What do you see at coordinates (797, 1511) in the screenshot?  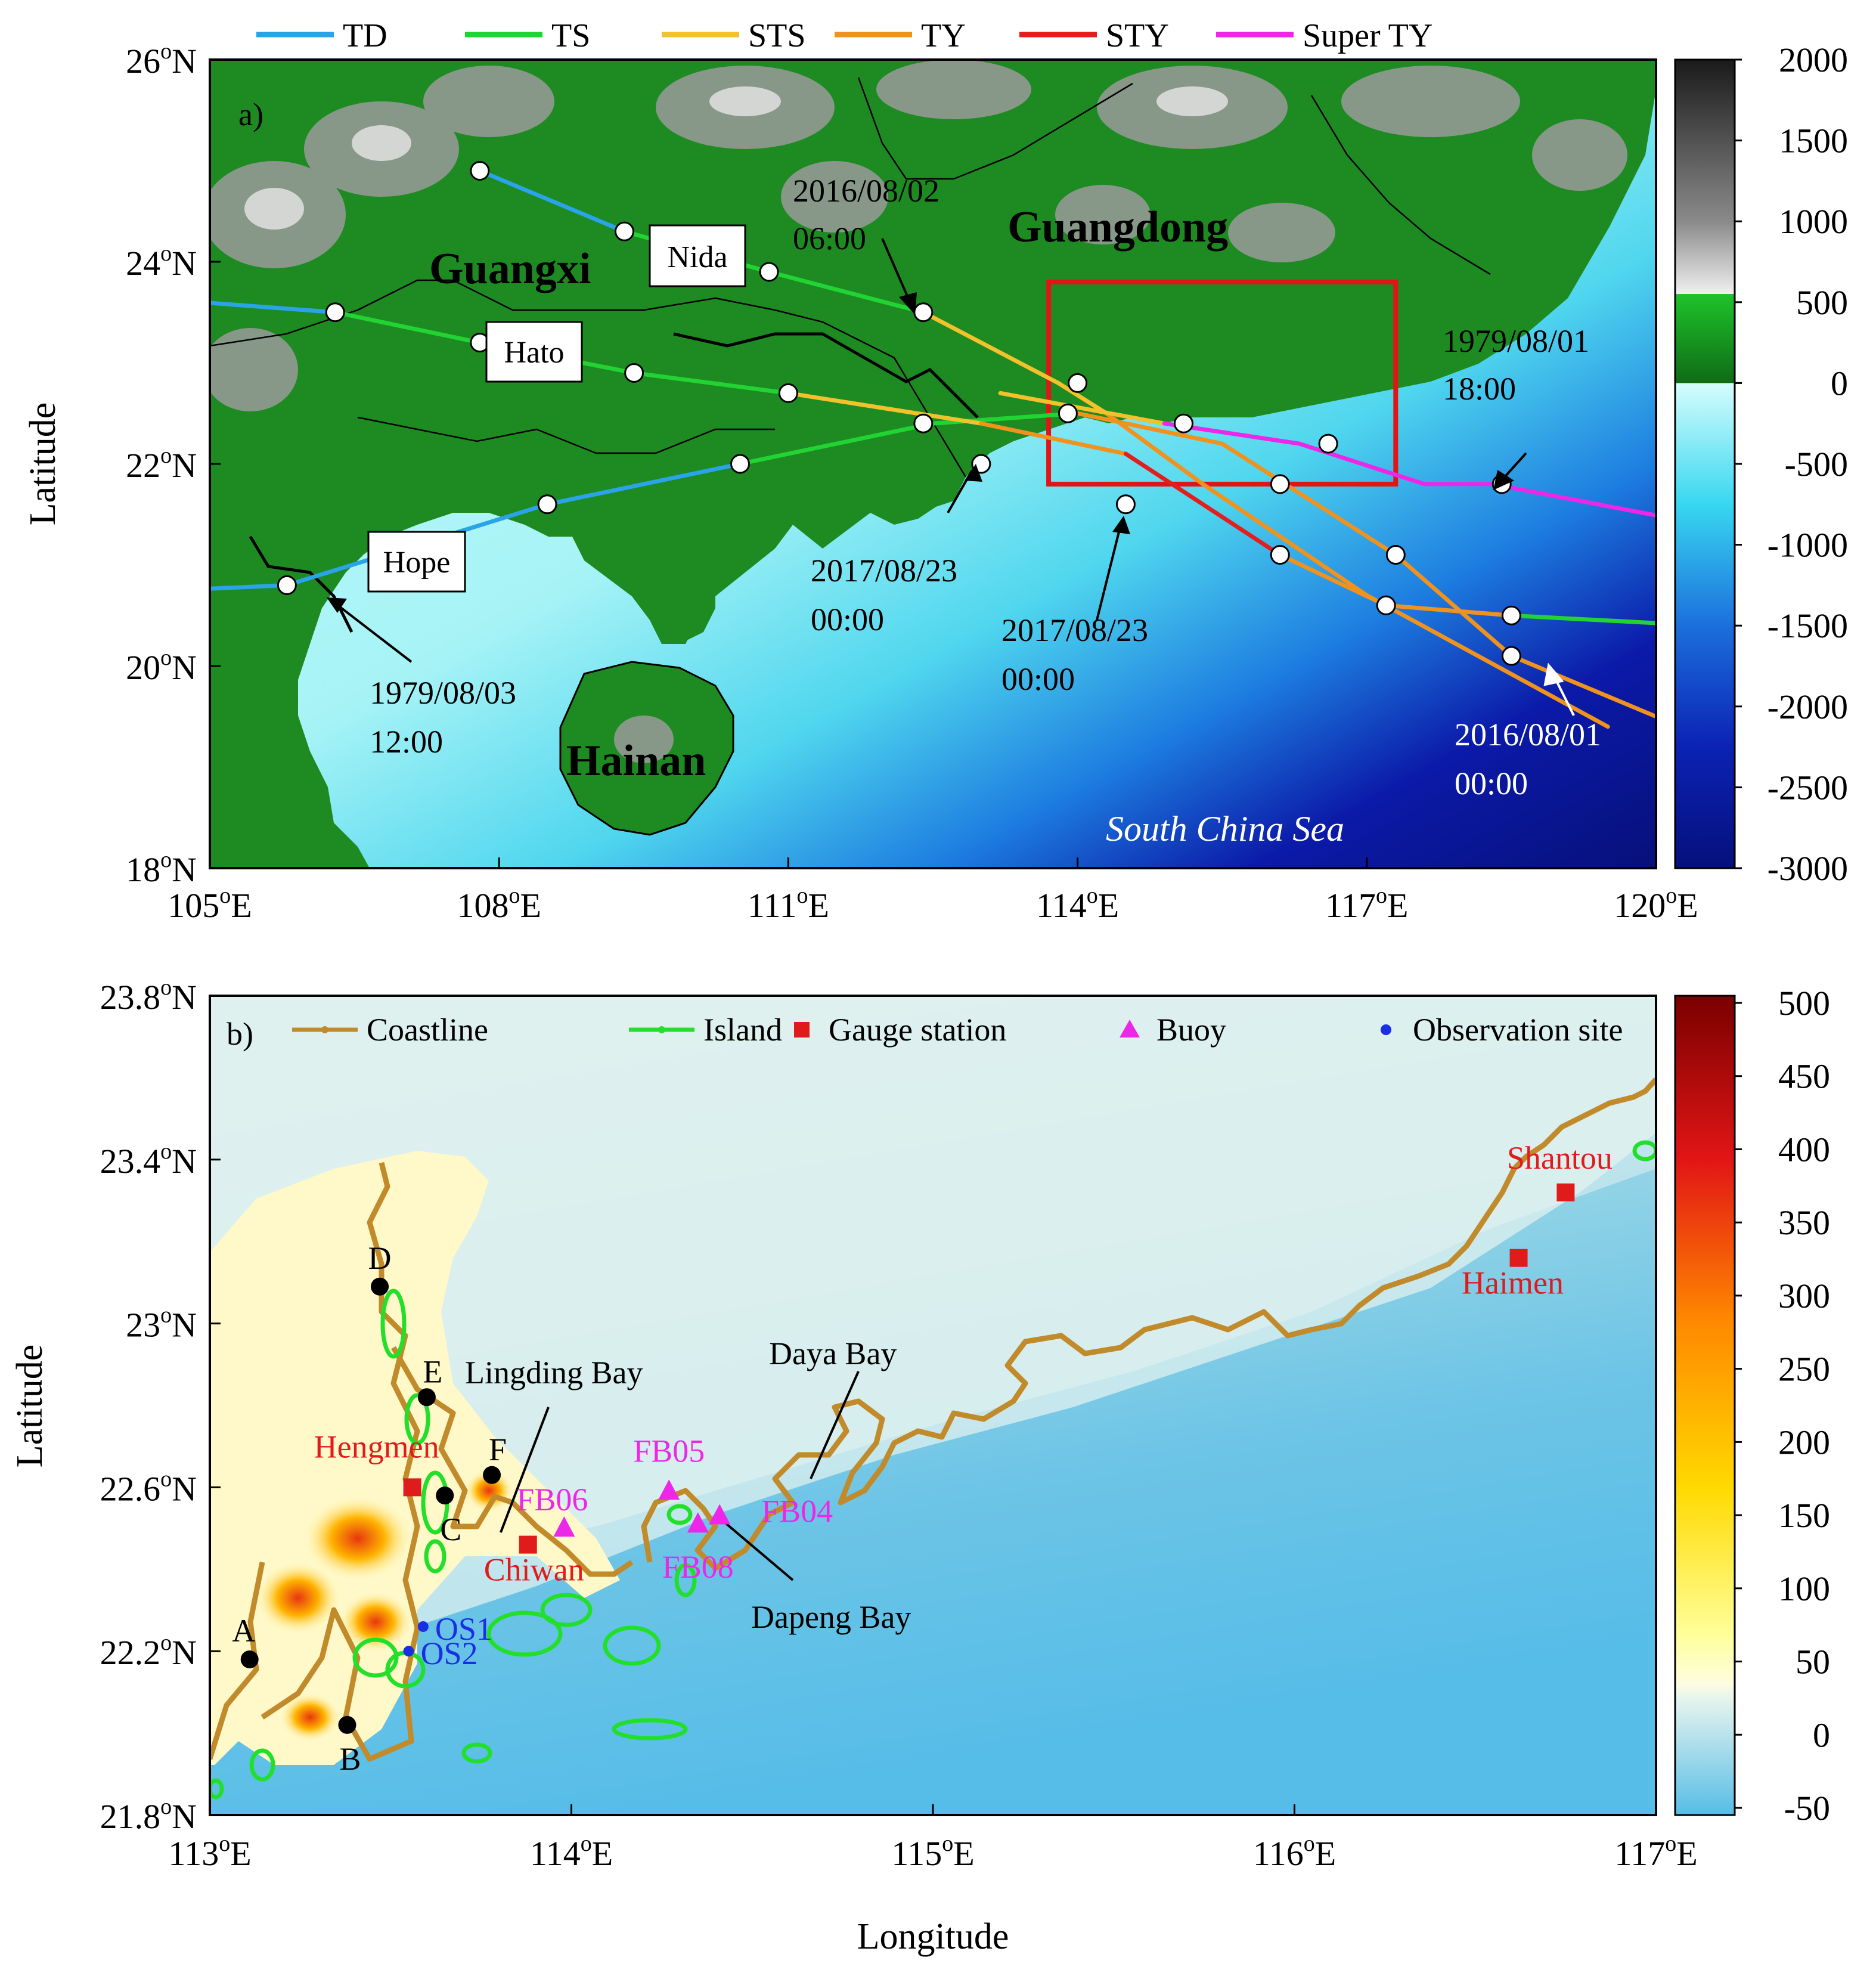 I see `buoy-label: FB04` at bounding box center [797, 1511].